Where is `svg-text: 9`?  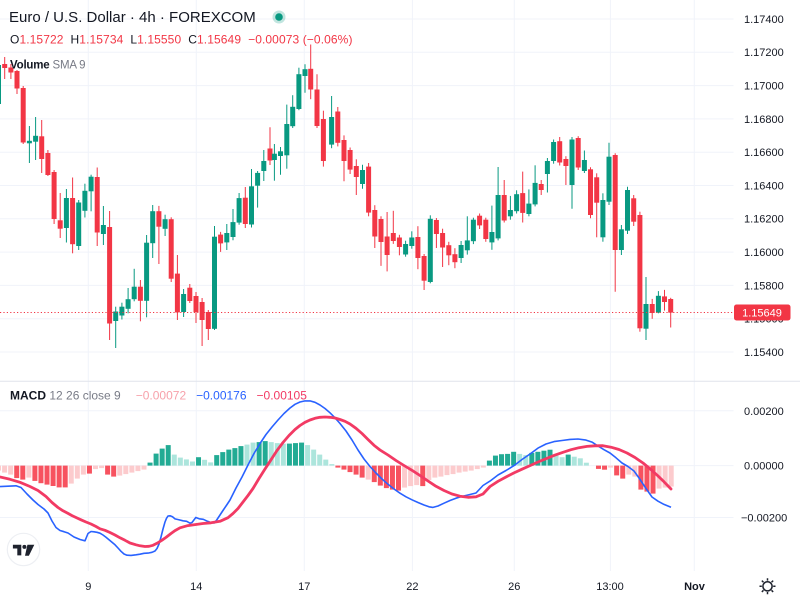
svg-text: 9 is located at coordinates (88, 587).